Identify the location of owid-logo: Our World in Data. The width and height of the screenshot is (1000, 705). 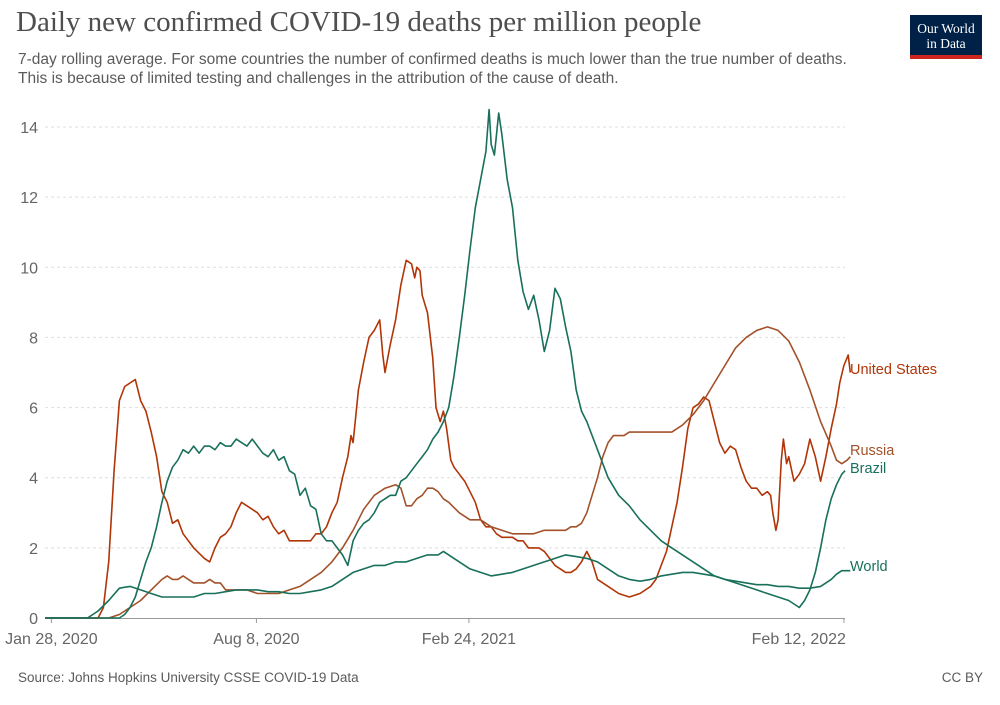
(946, 37).